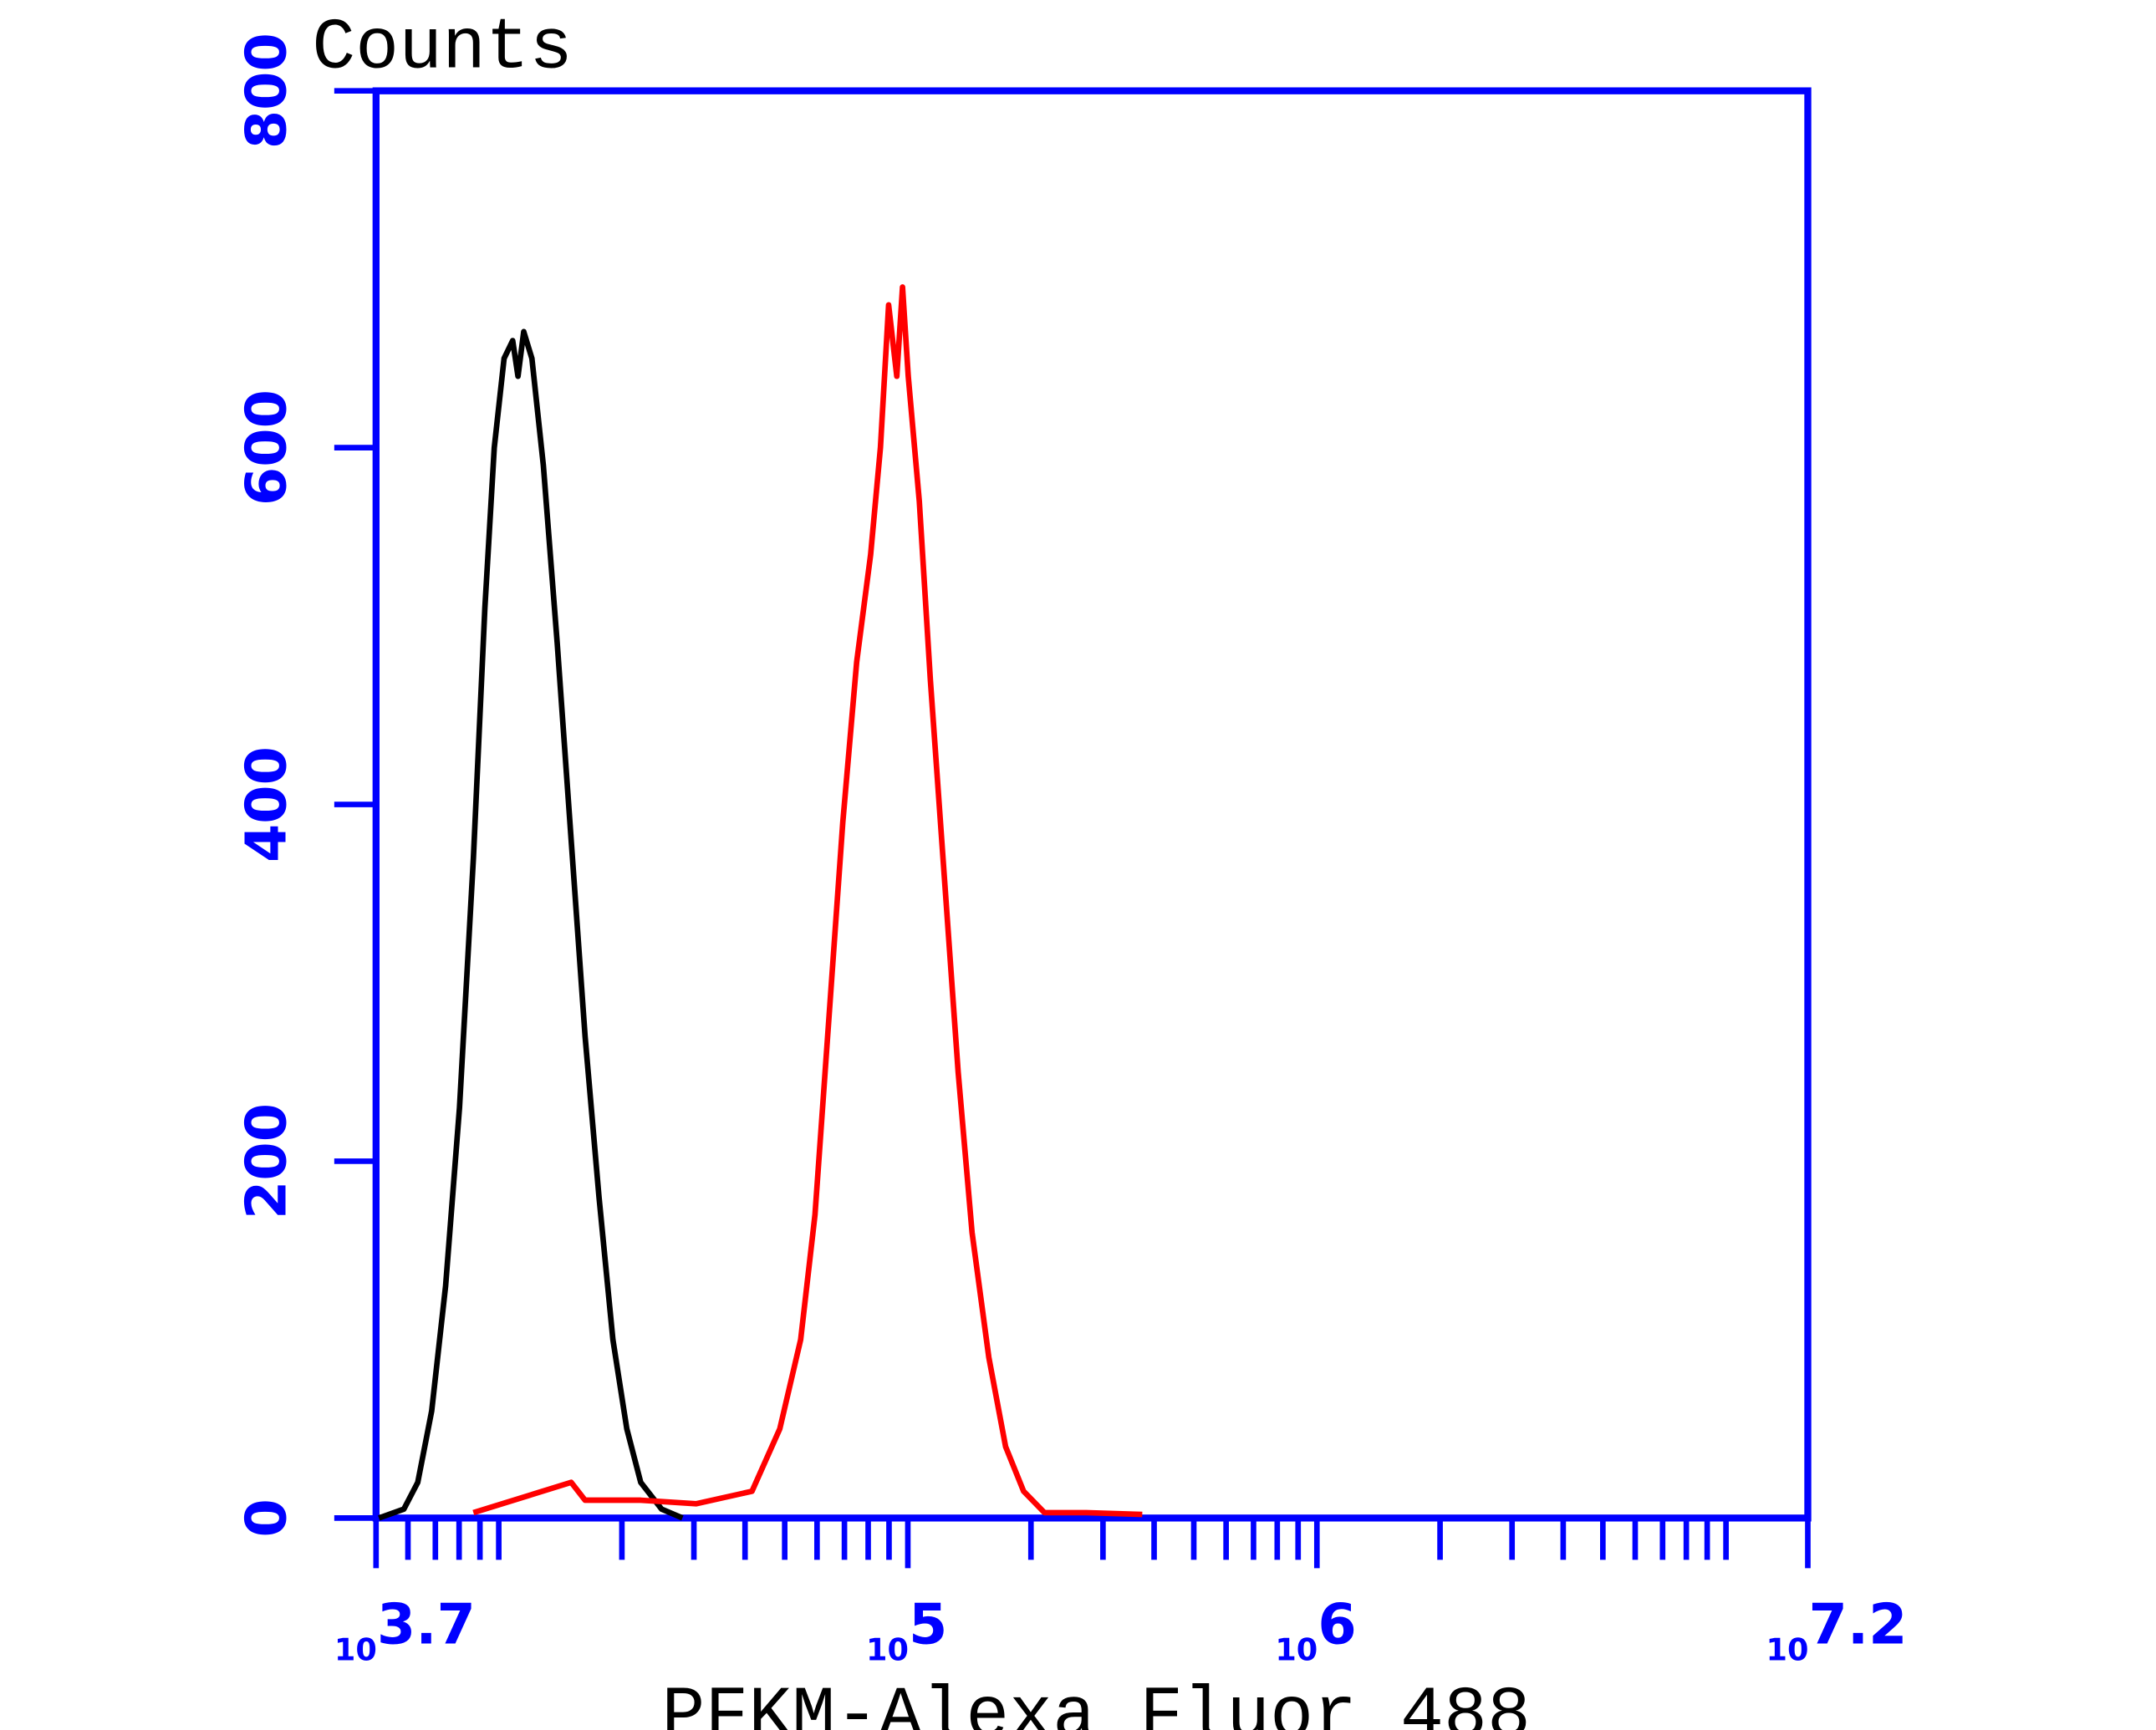  I want to click on x-tick-exponent: 3.7, so click(426, 1624).